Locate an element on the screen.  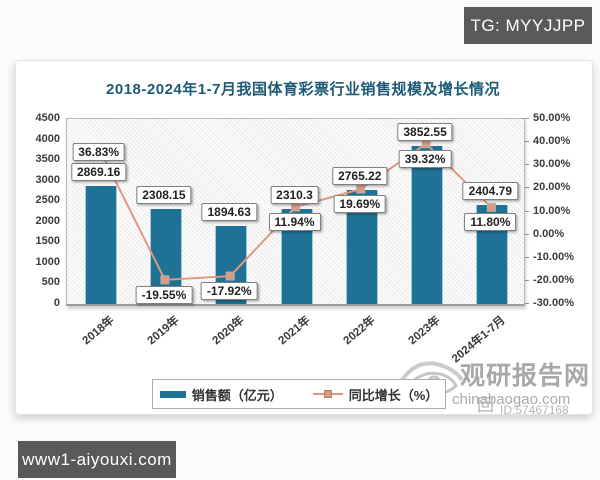
left-axis-tick-label: 500 is located at coordinates (50, 282).